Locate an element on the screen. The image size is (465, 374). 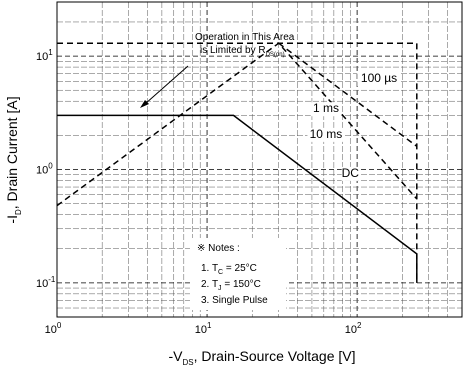
notes-title: ※ Notes : is located at coordinates (218, 248).